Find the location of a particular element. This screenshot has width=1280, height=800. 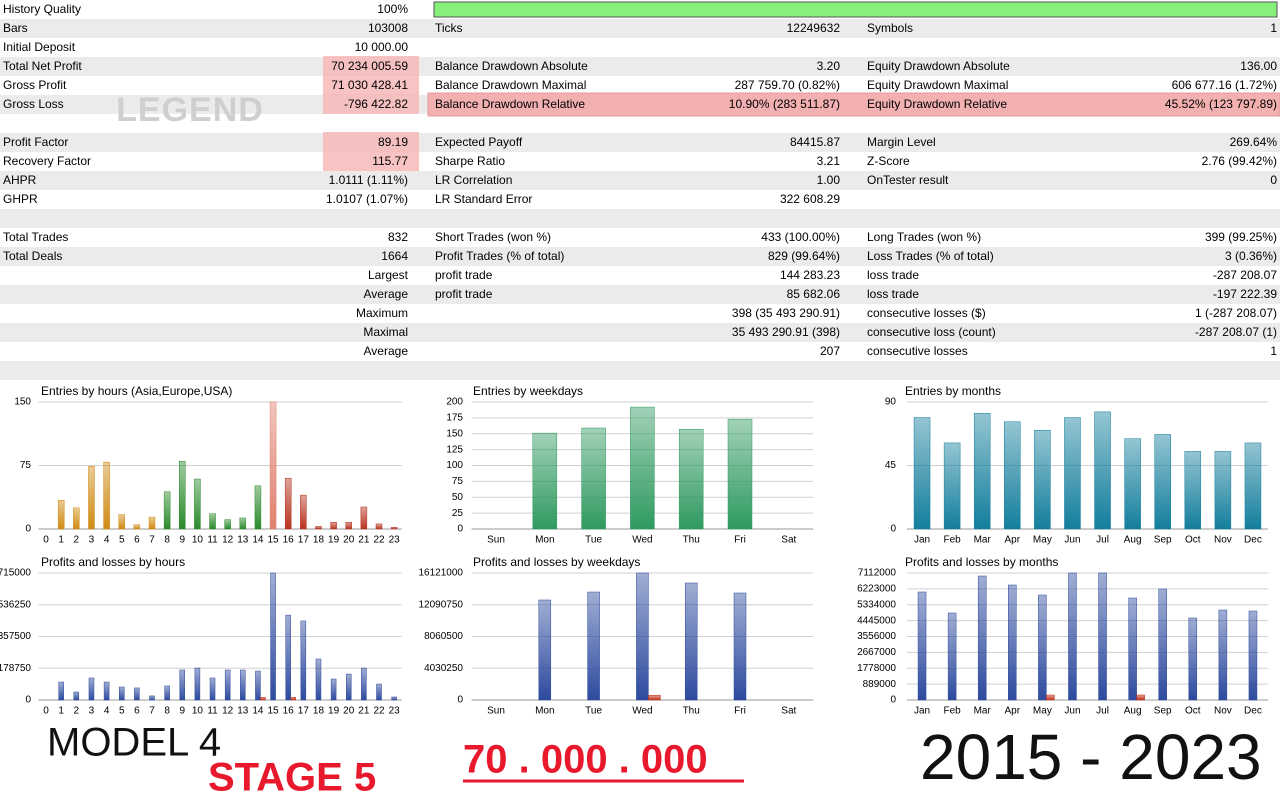

cell-value: 3.20 is located at coordinates (829, 66).